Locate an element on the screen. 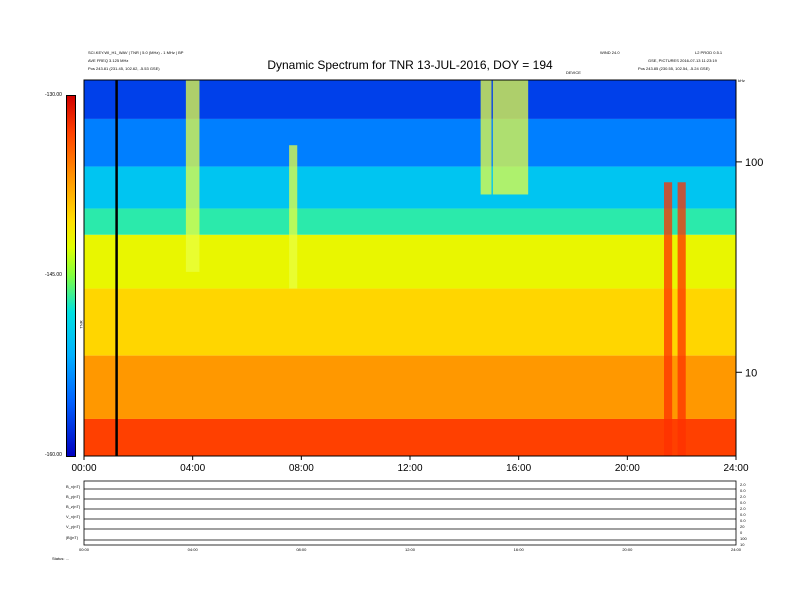  x-tick-label: 12:00 is located at coordinates (409, 468).